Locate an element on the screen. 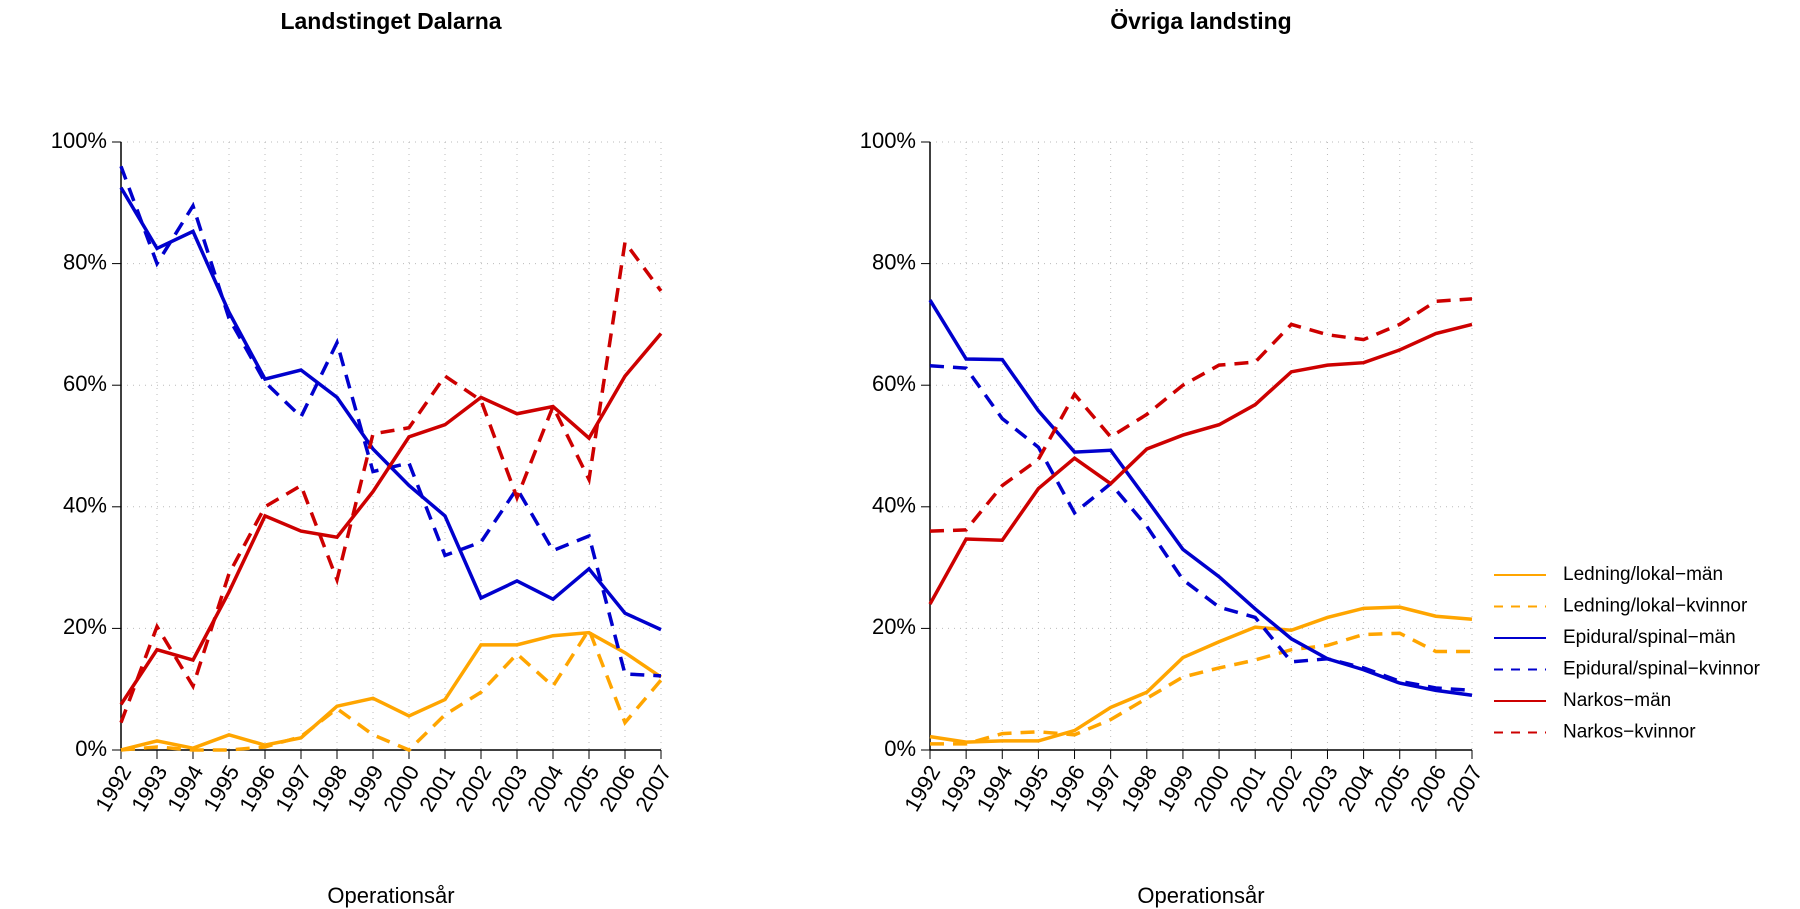 This screenshot has height=909, width=1800. legend-label: Epidural/spinal−män is located at coordinates (1649, 637).